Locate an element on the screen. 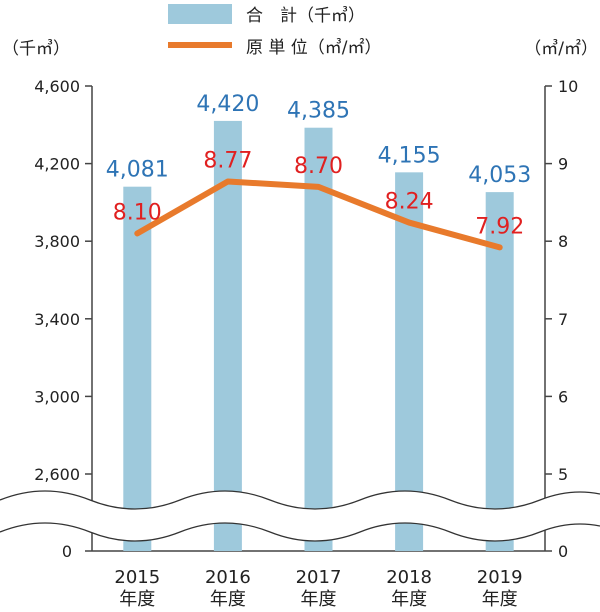 The image size is (600, 612). bar-value-label: 4,420 is located at coordinates (227, 104).